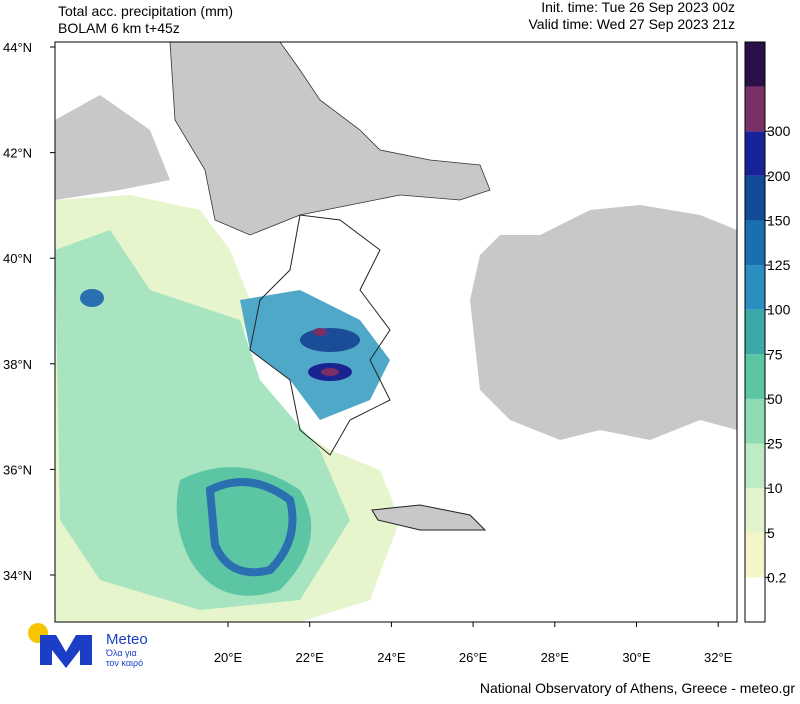 This screenshot has height=704, width=800. I want to click on lon-label: 26°E, so click(473, 657).